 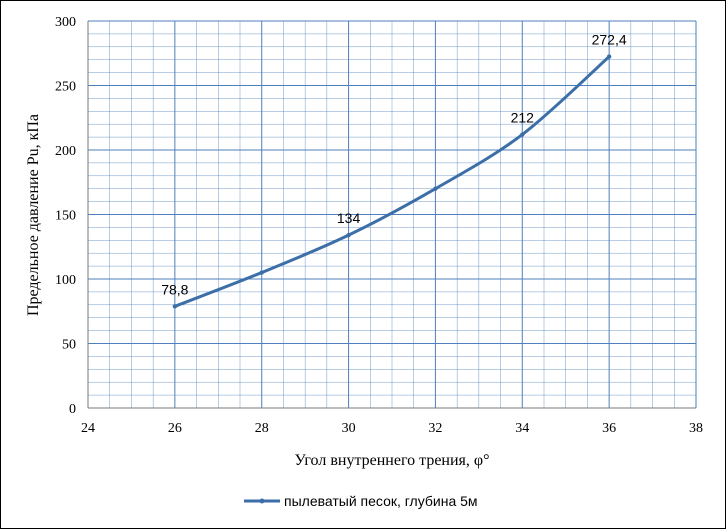 I want to click on data-label: 78,8, so click(x=174, y=289).